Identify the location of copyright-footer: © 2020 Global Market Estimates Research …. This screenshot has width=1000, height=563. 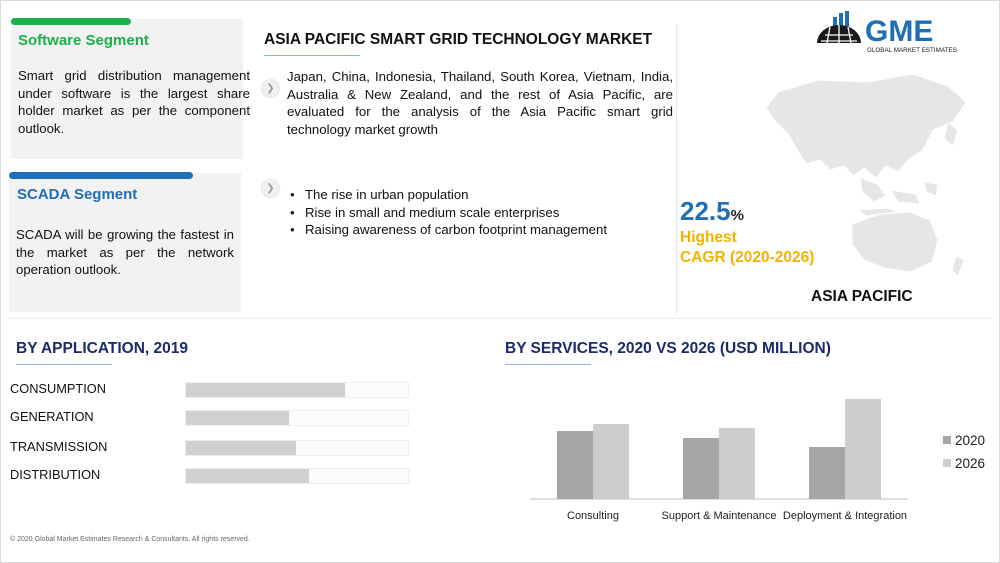
(130, 539).